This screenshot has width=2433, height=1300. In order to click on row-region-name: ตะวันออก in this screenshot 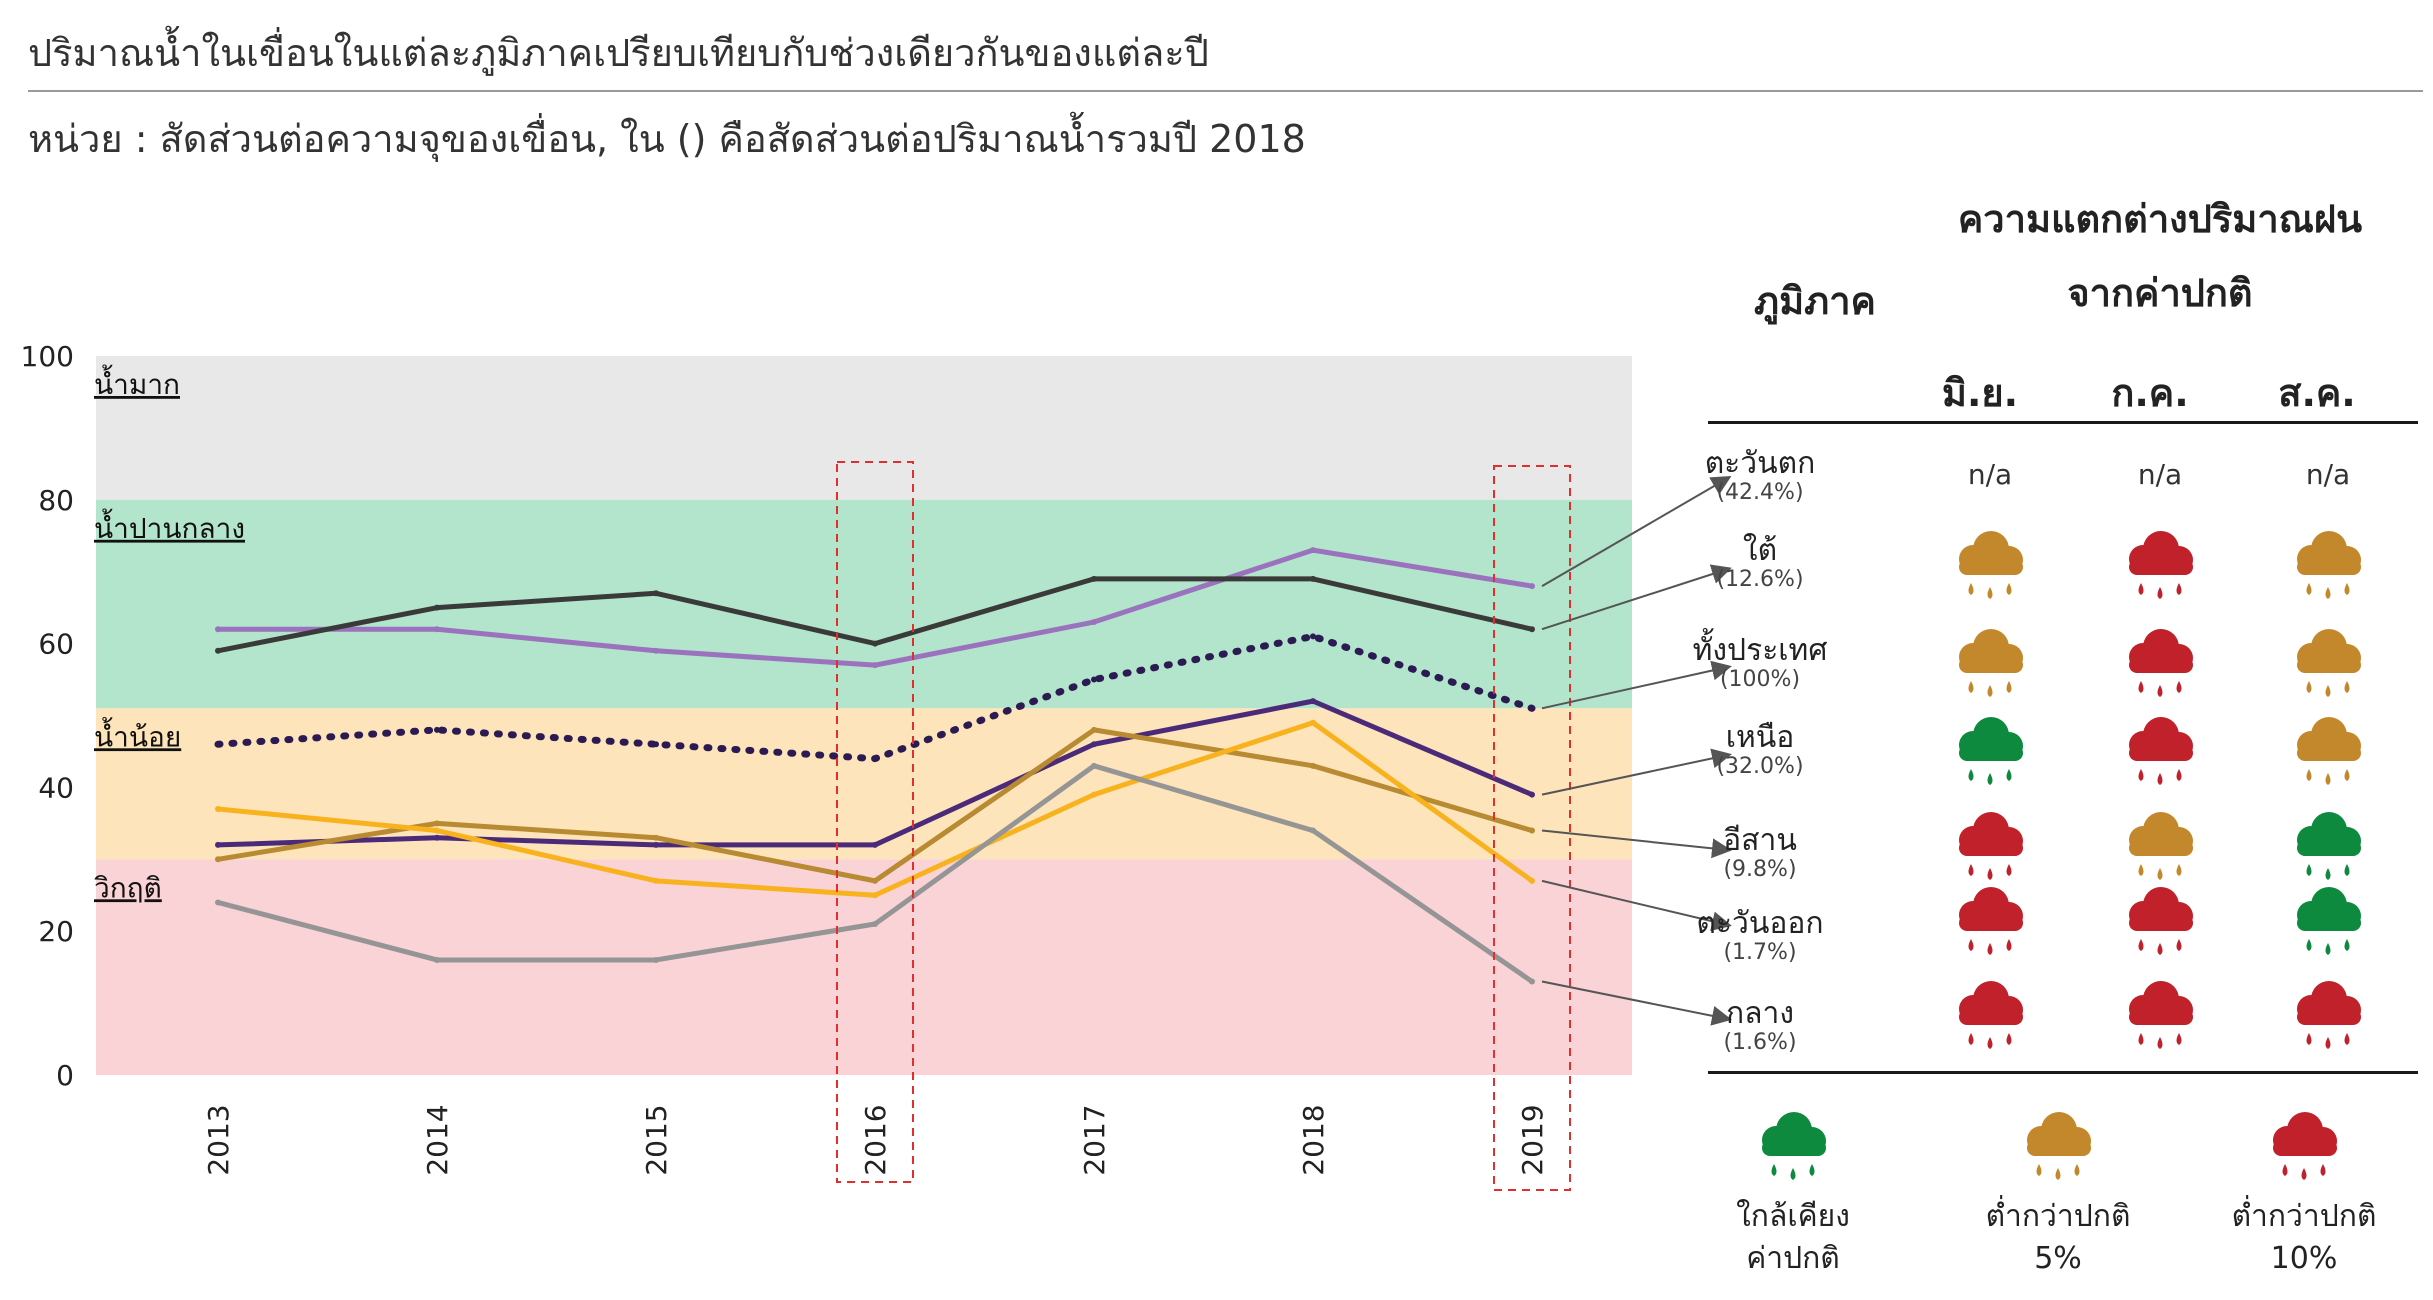, I will do `click(1760, 923)`.